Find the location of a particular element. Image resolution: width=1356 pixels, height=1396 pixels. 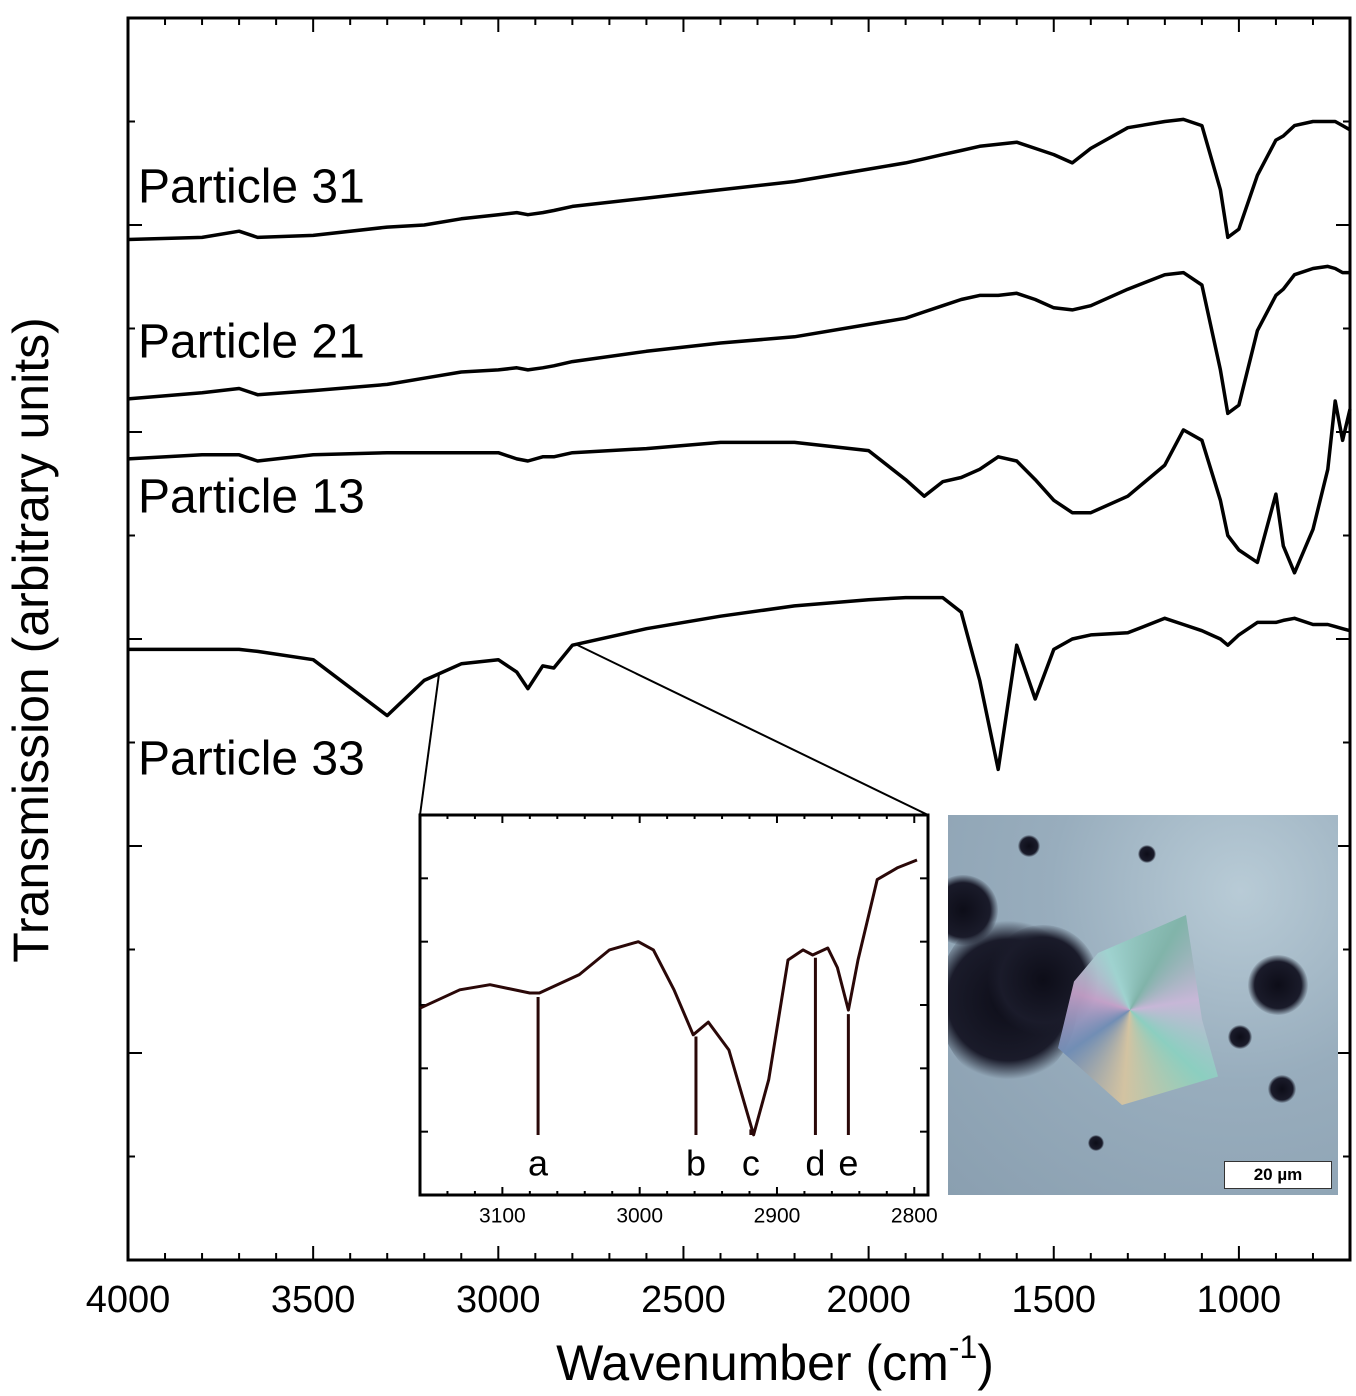

x-tick-label: 2800 is located at coordinates (914, 1216).